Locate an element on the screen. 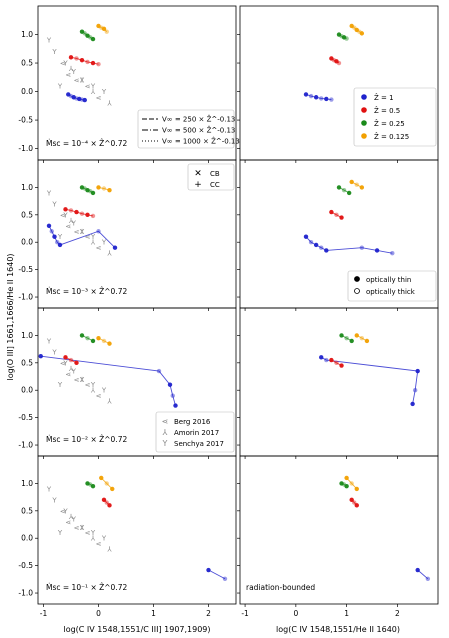  legend-dot is located at coordinates (364, 97).